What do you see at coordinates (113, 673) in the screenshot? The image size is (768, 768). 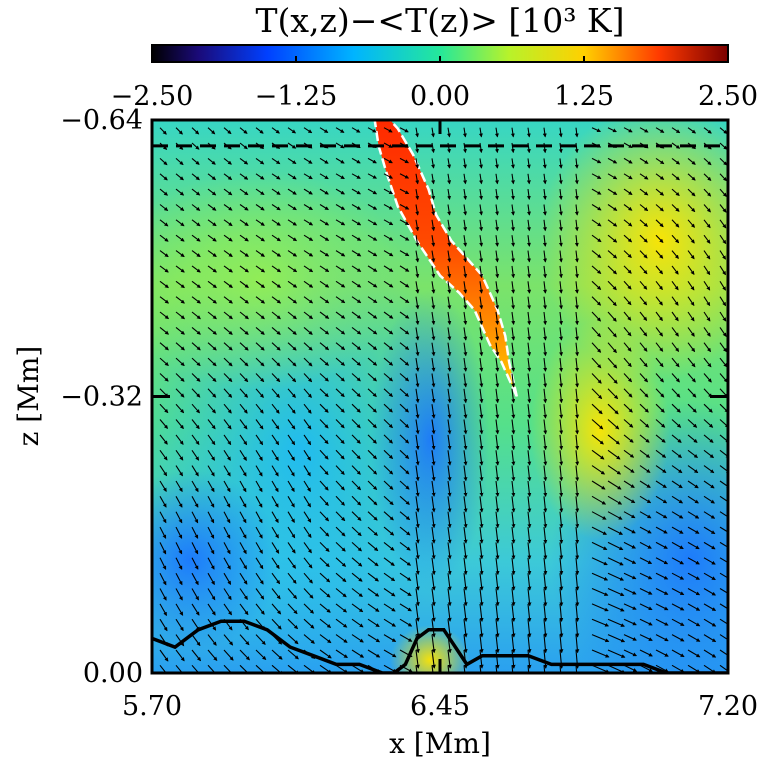 I see `y-tick-label: 0.00` at bounding box center [113, 673].